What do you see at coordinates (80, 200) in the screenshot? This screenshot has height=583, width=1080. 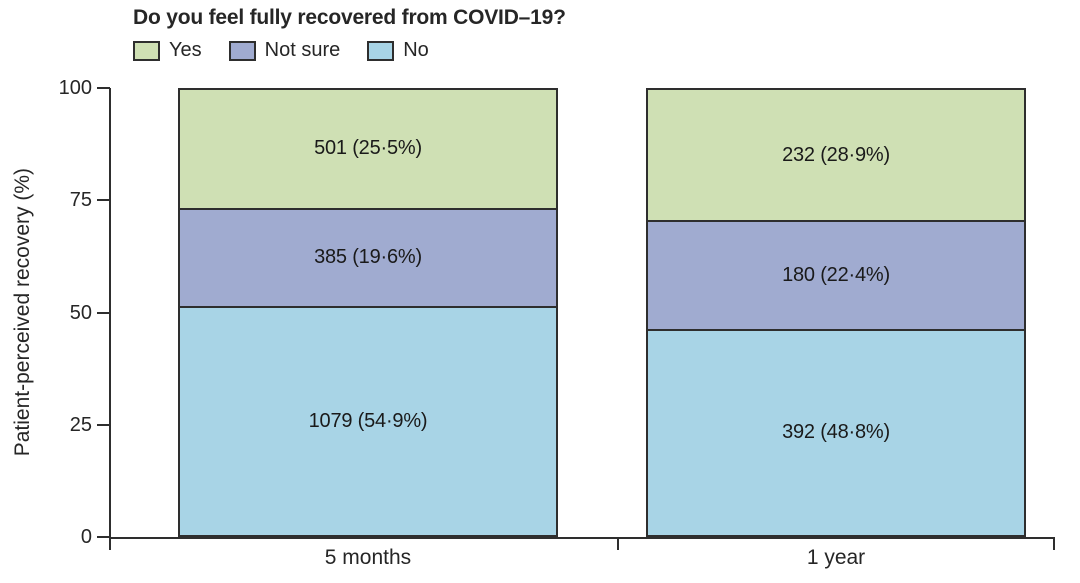 I see `y-tick-label-75: 75` at bounding box center [80, 200].